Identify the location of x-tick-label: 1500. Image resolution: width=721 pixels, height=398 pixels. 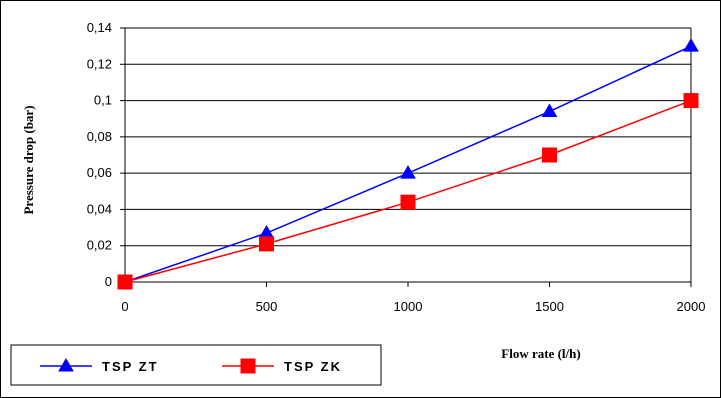
(549, 306).